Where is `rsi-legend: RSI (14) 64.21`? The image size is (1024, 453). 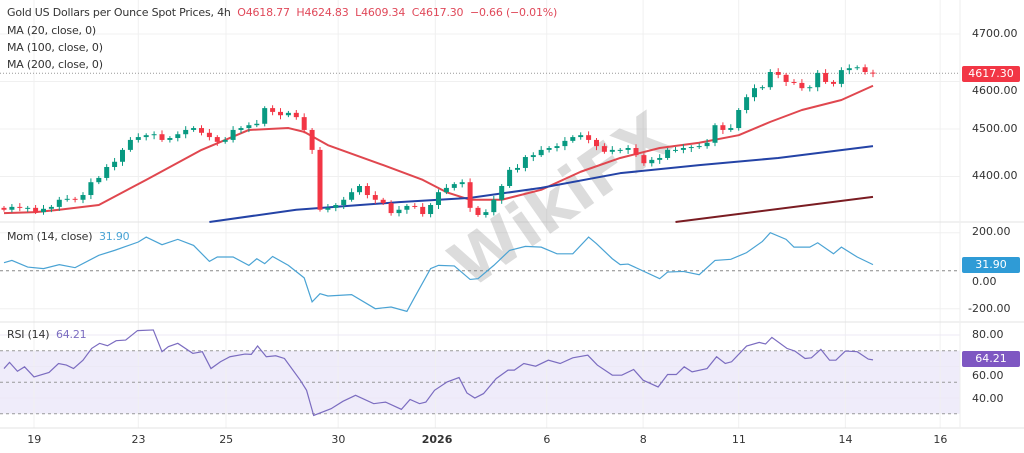
rsi-legend: RSI (14) 64.21 is located at coordinates (47, 334).